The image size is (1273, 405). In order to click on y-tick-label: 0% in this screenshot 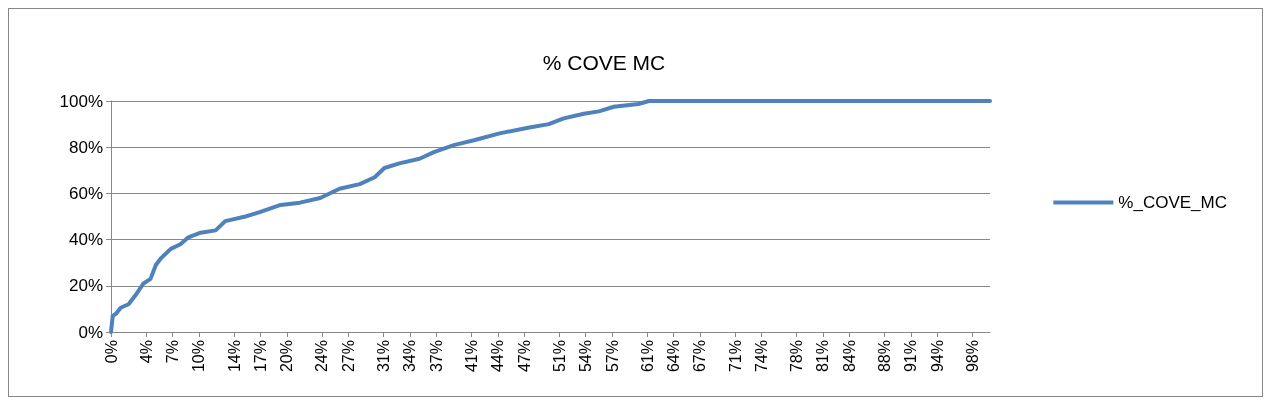, I will do `click(90, 332)`.